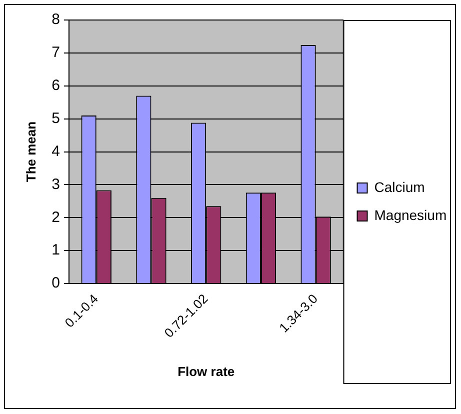 Image resolution: width=461 pixels, height=414 pixels. I want to click on x-axis-title: Flow rate, so click(206, 371).